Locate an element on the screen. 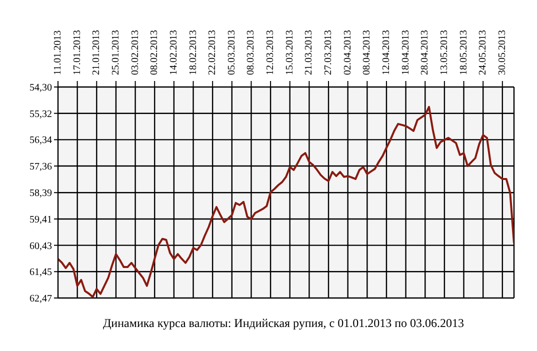 The width and height of the screenshot is (537, 351). x-tick-label: 21.03.2013 is located at coordinates (309, 52).